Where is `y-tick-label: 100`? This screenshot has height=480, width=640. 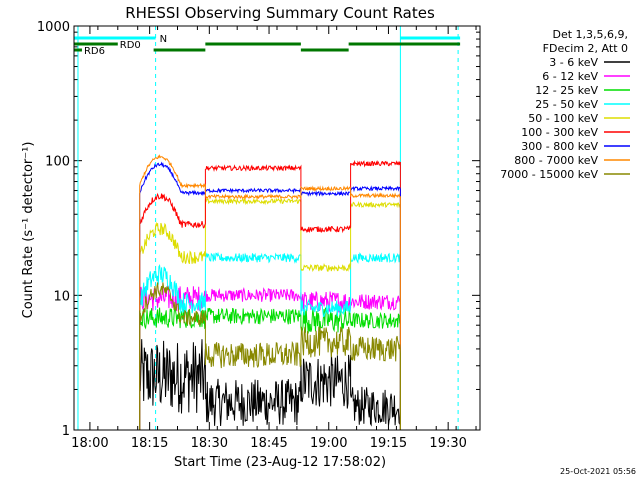
y-tick-label: 100 is located at coordinates (57, 162).